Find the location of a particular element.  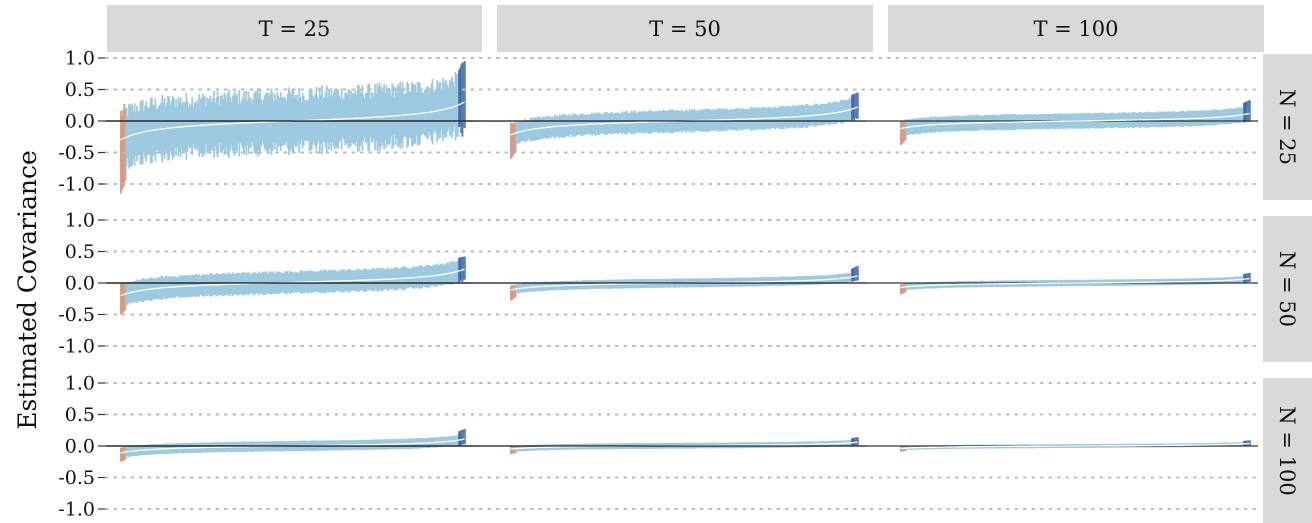

strip-row-n25-label: N = 25 is located at coordinates (1287, 127).